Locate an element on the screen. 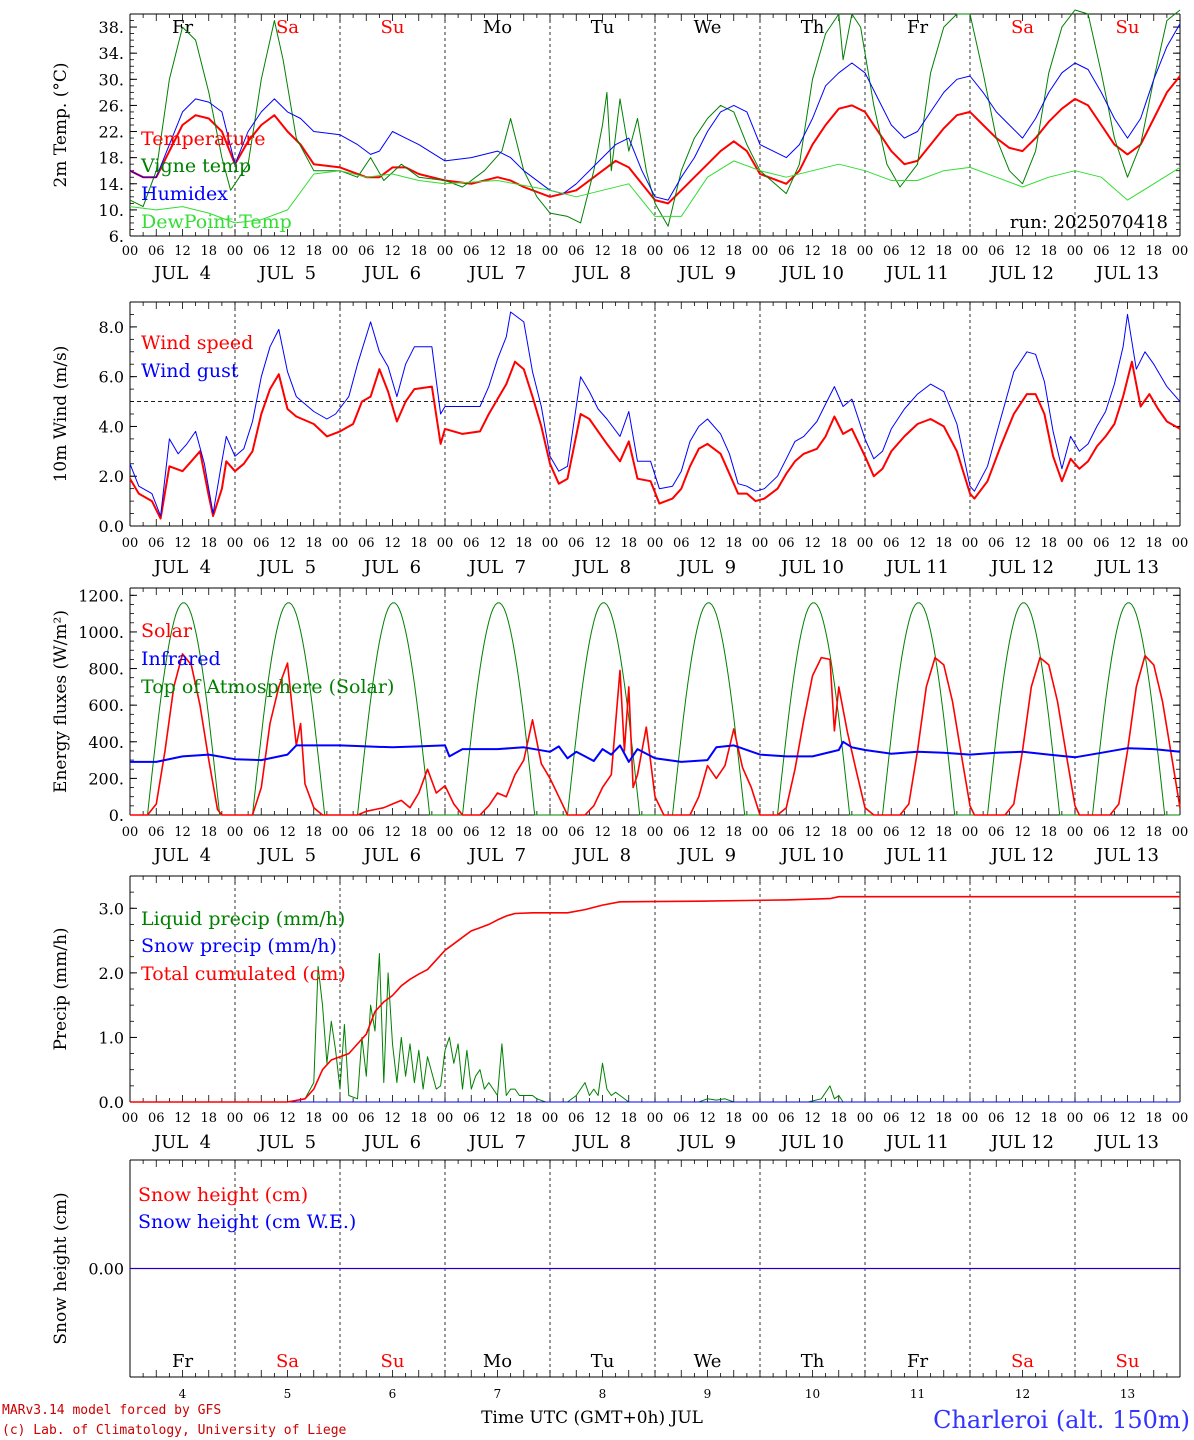 This screenshot has width=1194, height=1440. date-label: JUL 5 is located at coordinates (286, 567).